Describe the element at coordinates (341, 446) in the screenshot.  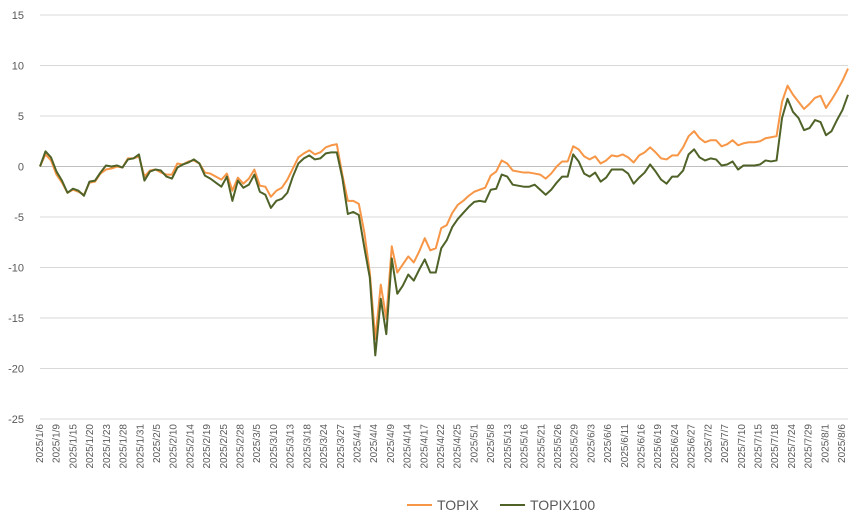
I see `x-tick-label: 2025/3/27` at that location.